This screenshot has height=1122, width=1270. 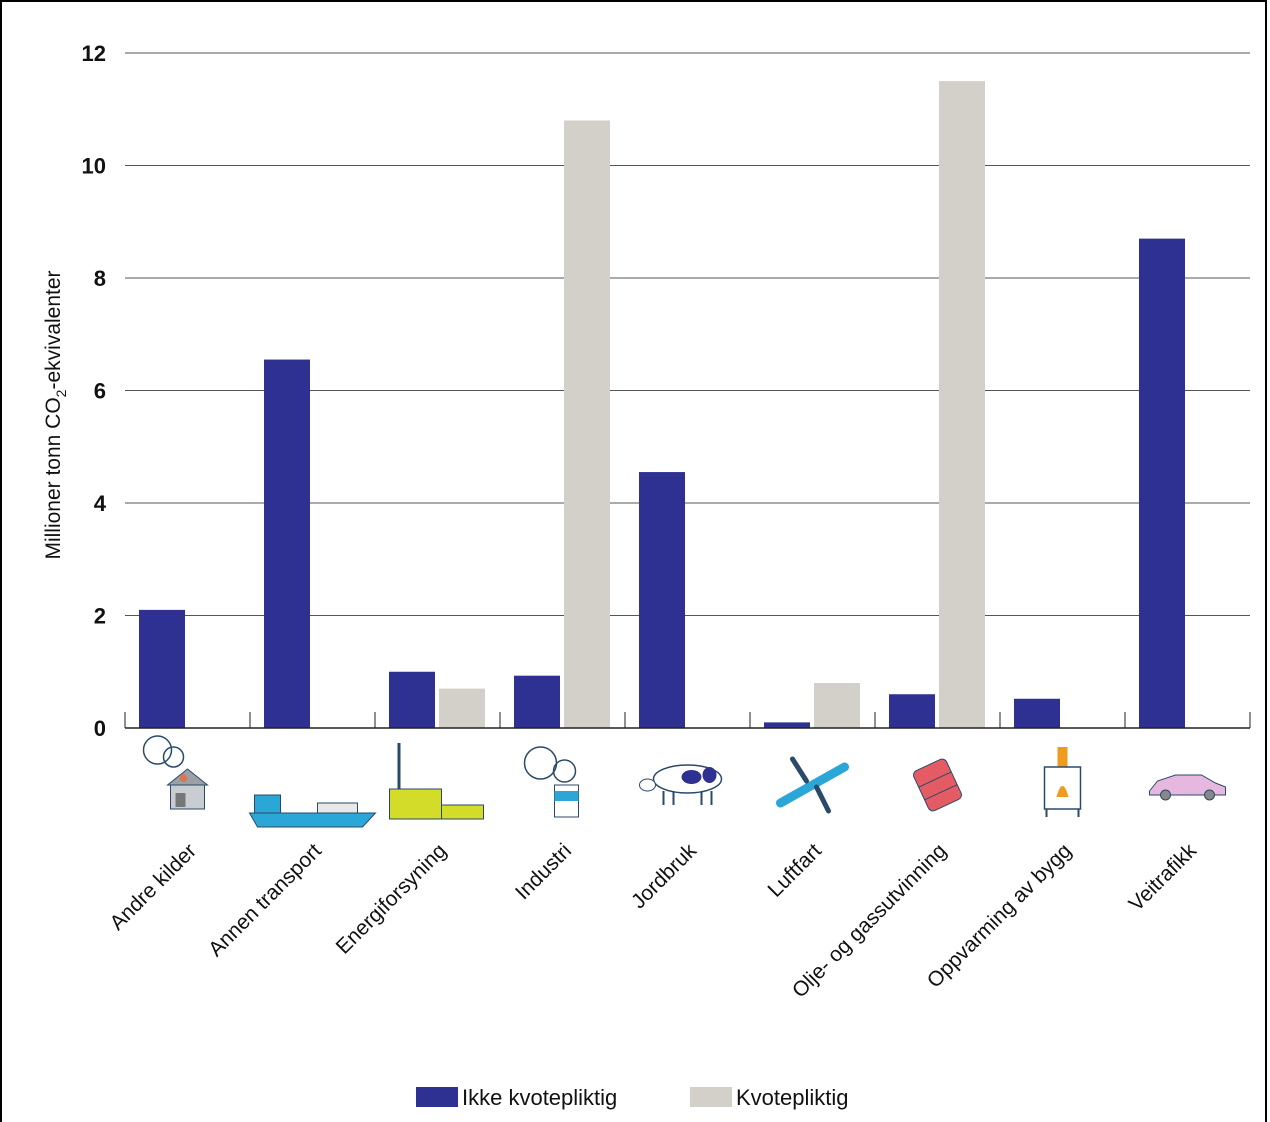 What do you see at coordinates (100, 278) in the screenshot?
I see `y-tick-label: 8` at bounding box center [100, 278].